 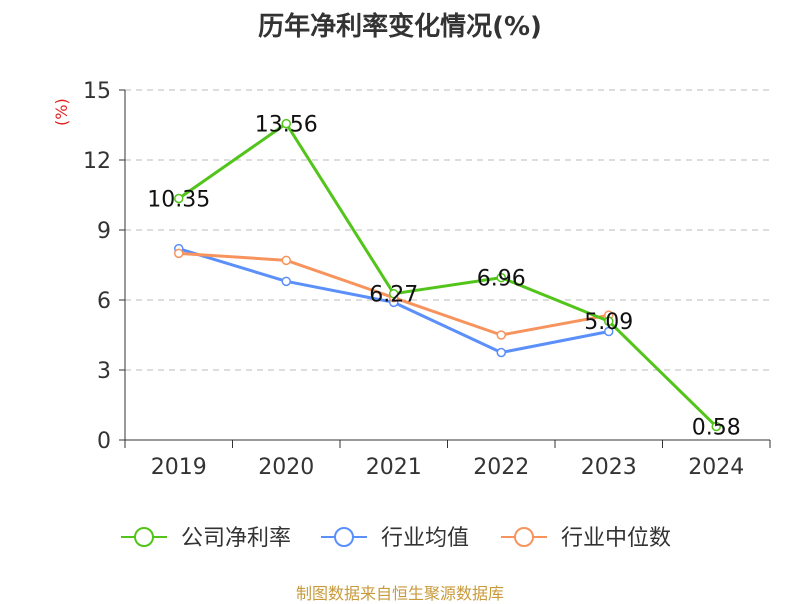 What do you see at coordinates (716, 467) in the screenshot?
I see `x-tick-label: 2024` at bounding box center [716, 467].